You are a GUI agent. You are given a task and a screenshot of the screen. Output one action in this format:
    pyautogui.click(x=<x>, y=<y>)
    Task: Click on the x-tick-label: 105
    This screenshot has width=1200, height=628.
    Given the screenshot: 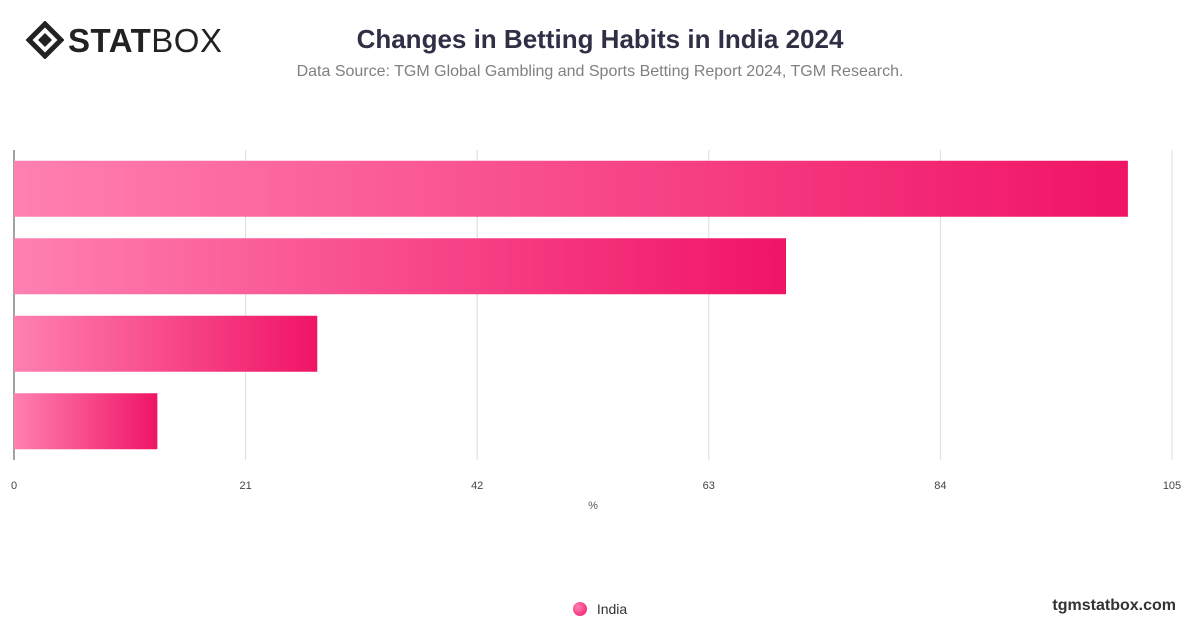 What is the action you would take?
    pyautogui.click(x=1172, y=486)
    